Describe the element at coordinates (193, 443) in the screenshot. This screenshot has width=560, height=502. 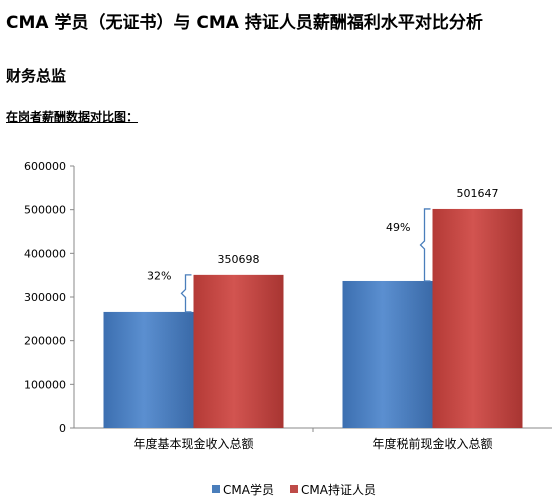
I see `x-category-label: 年度基本现金收入总额` at that location.